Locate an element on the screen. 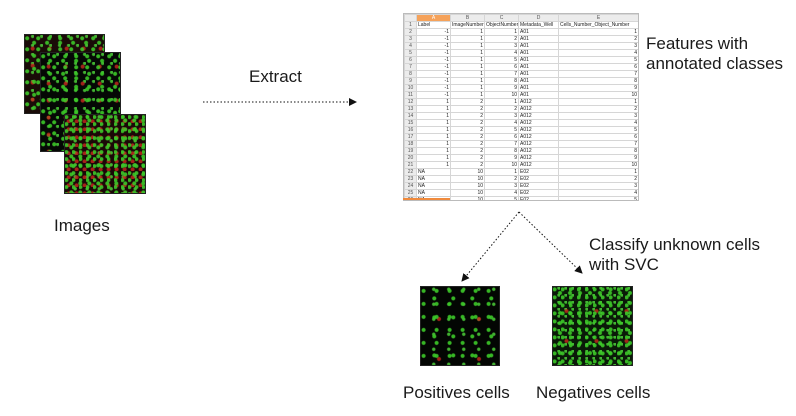  negative-cells-image is located at coordinates (592, 326).